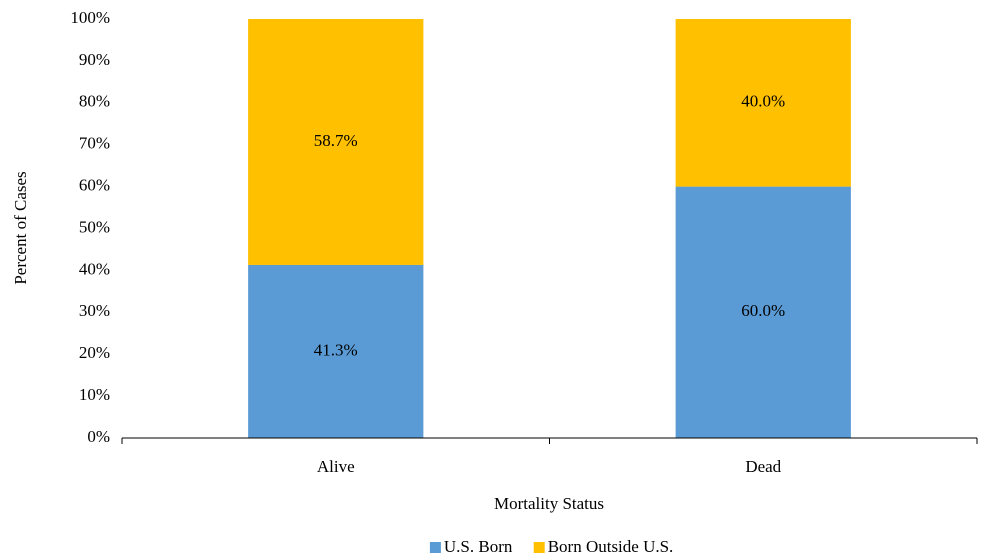 The height and width of the screenshot is (558, 987). Describe the element at coordinates (94, 352) in the screenshot. I see `y-tick-label: 20%` at that location.